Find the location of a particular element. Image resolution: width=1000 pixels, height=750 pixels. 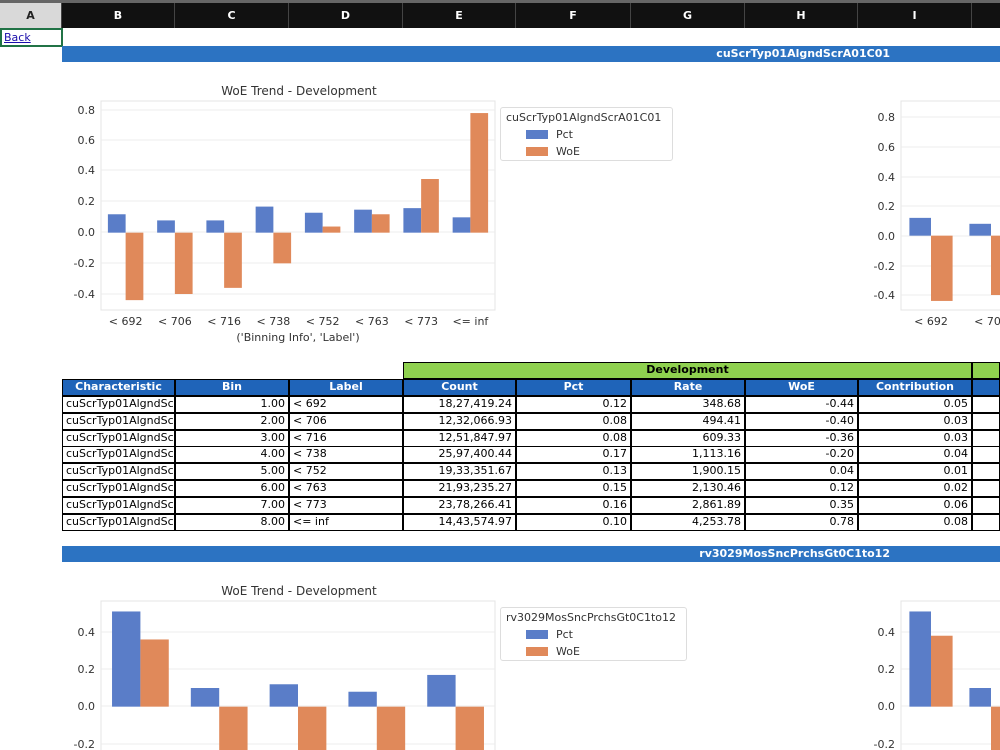

table-cell: -0.40 is located at coordinates (801, 421).